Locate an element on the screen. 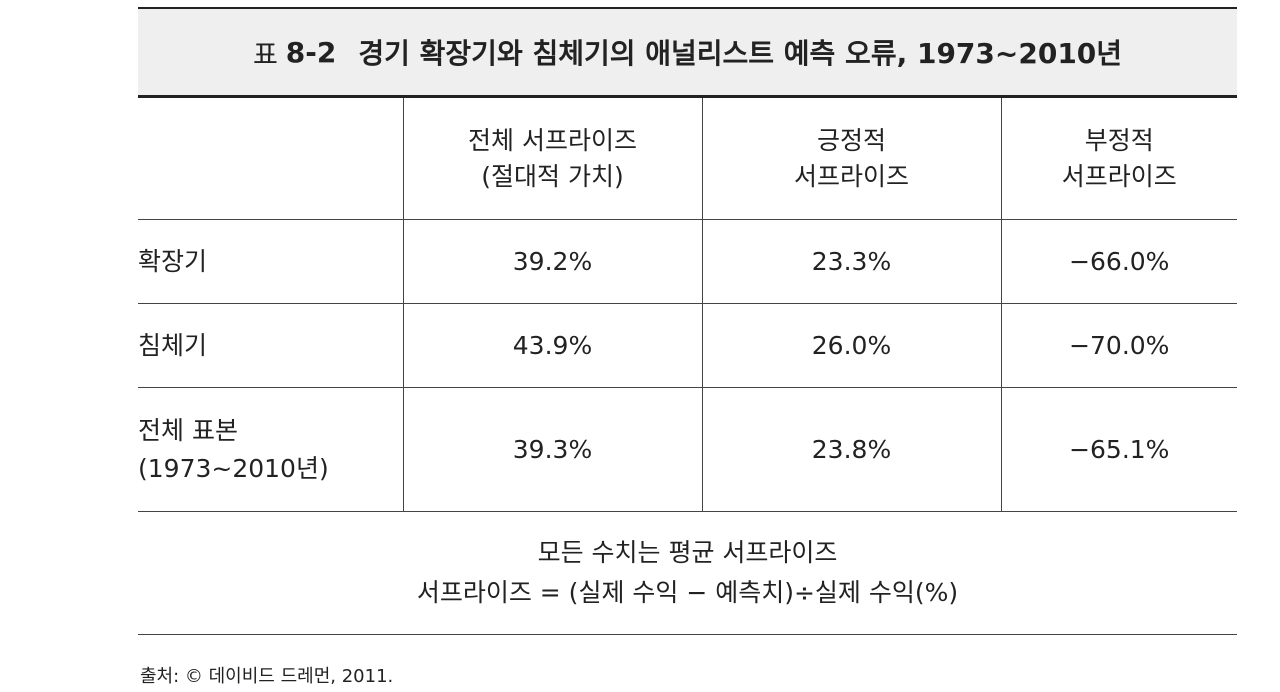 The width and height of the screenshot is (1280, 692). cell-negative: −70.0% is located at coordinates (1118, 345).